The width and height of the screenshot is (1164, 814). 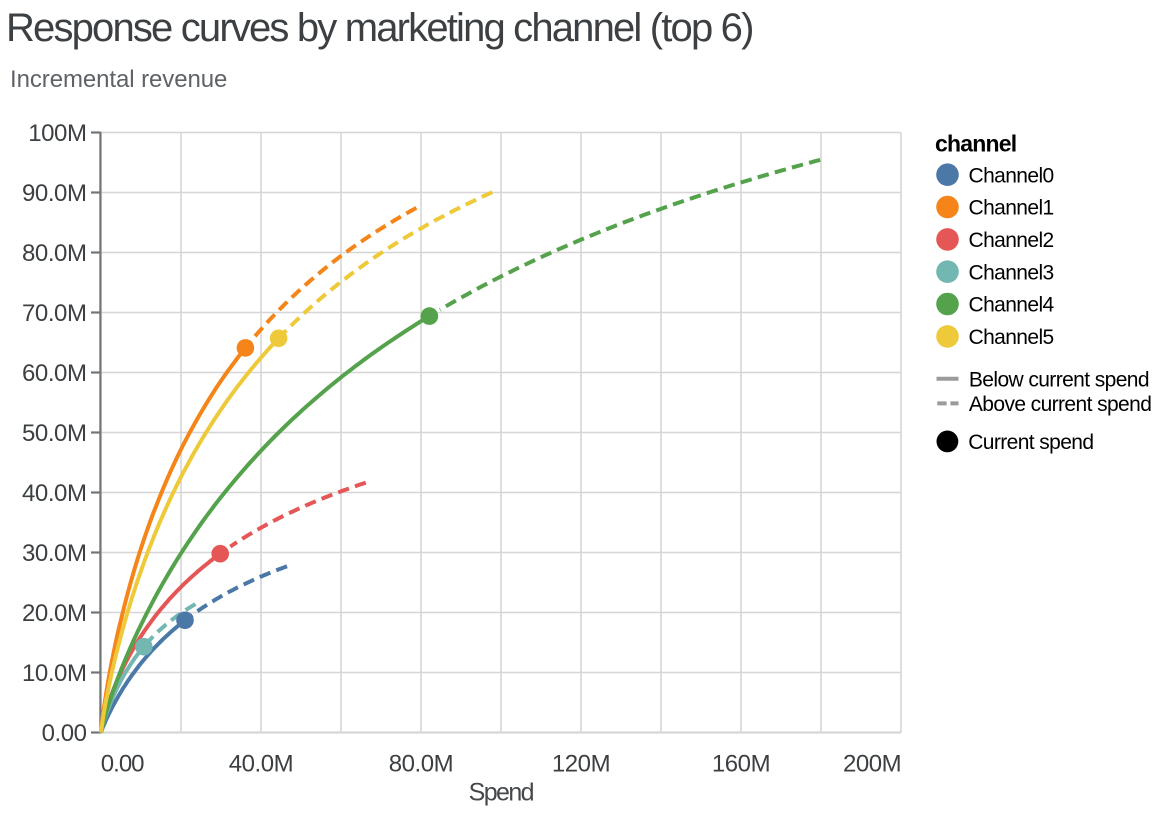 I want to click on svg-text: Above current spend, so click(x=1060, y=404).